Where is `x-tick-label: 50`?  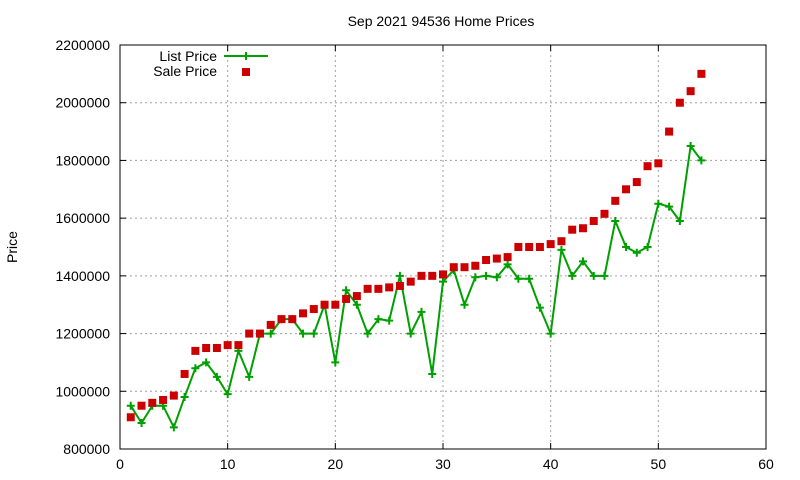 x-tick-label: 50 is located at coordinates (659, 464).